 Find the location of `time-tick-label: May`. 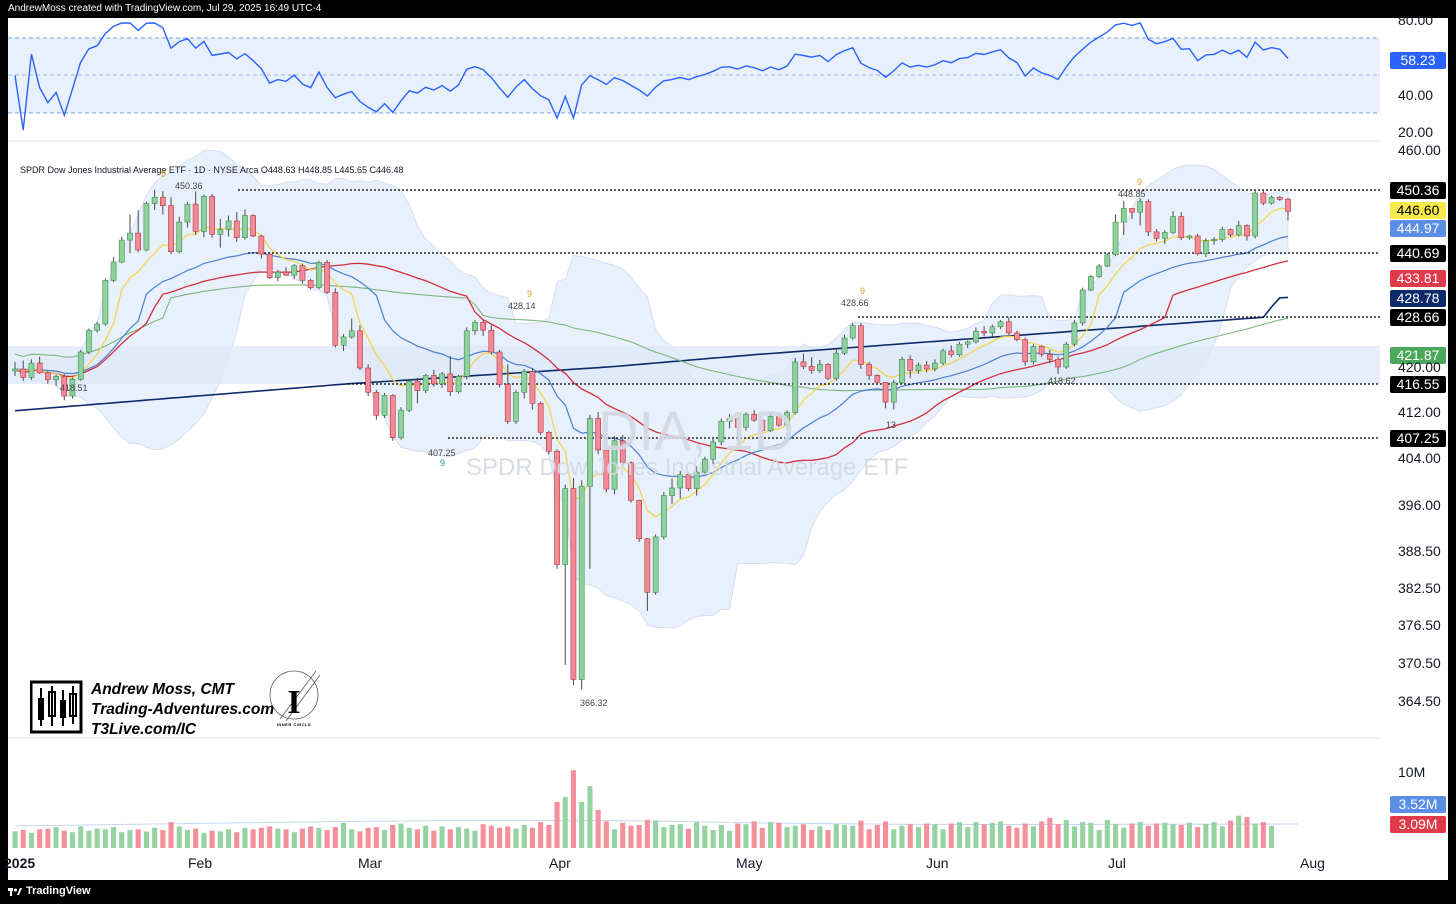

time-tick-label: May is located at coordinates (749, 863).